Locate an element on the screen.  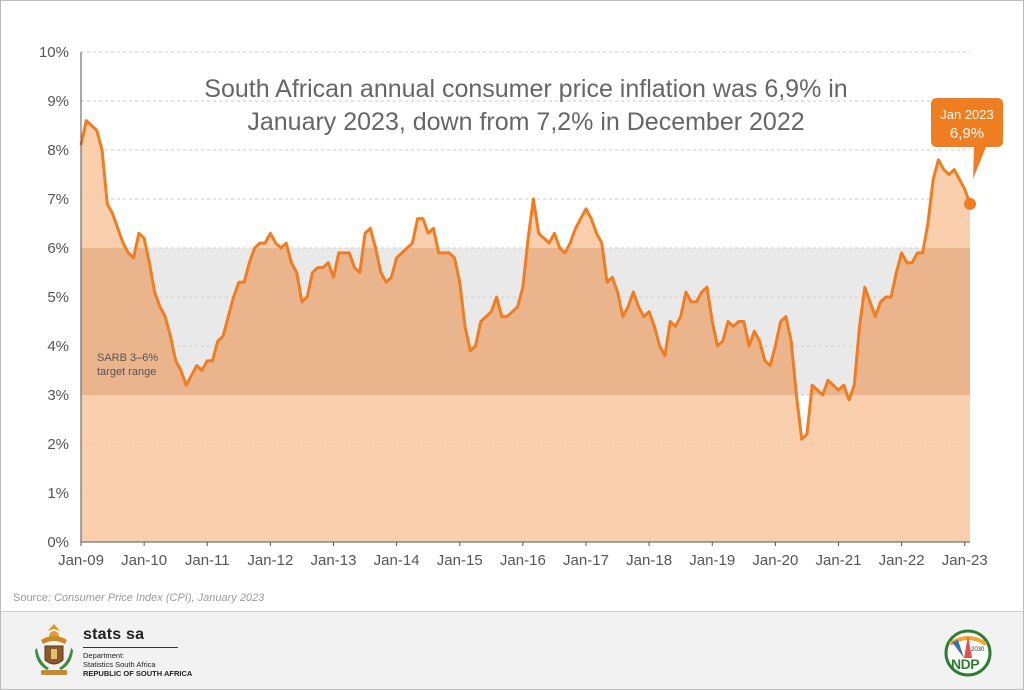
band-label: SARB 3–6% is located at coordinates (127, 358).